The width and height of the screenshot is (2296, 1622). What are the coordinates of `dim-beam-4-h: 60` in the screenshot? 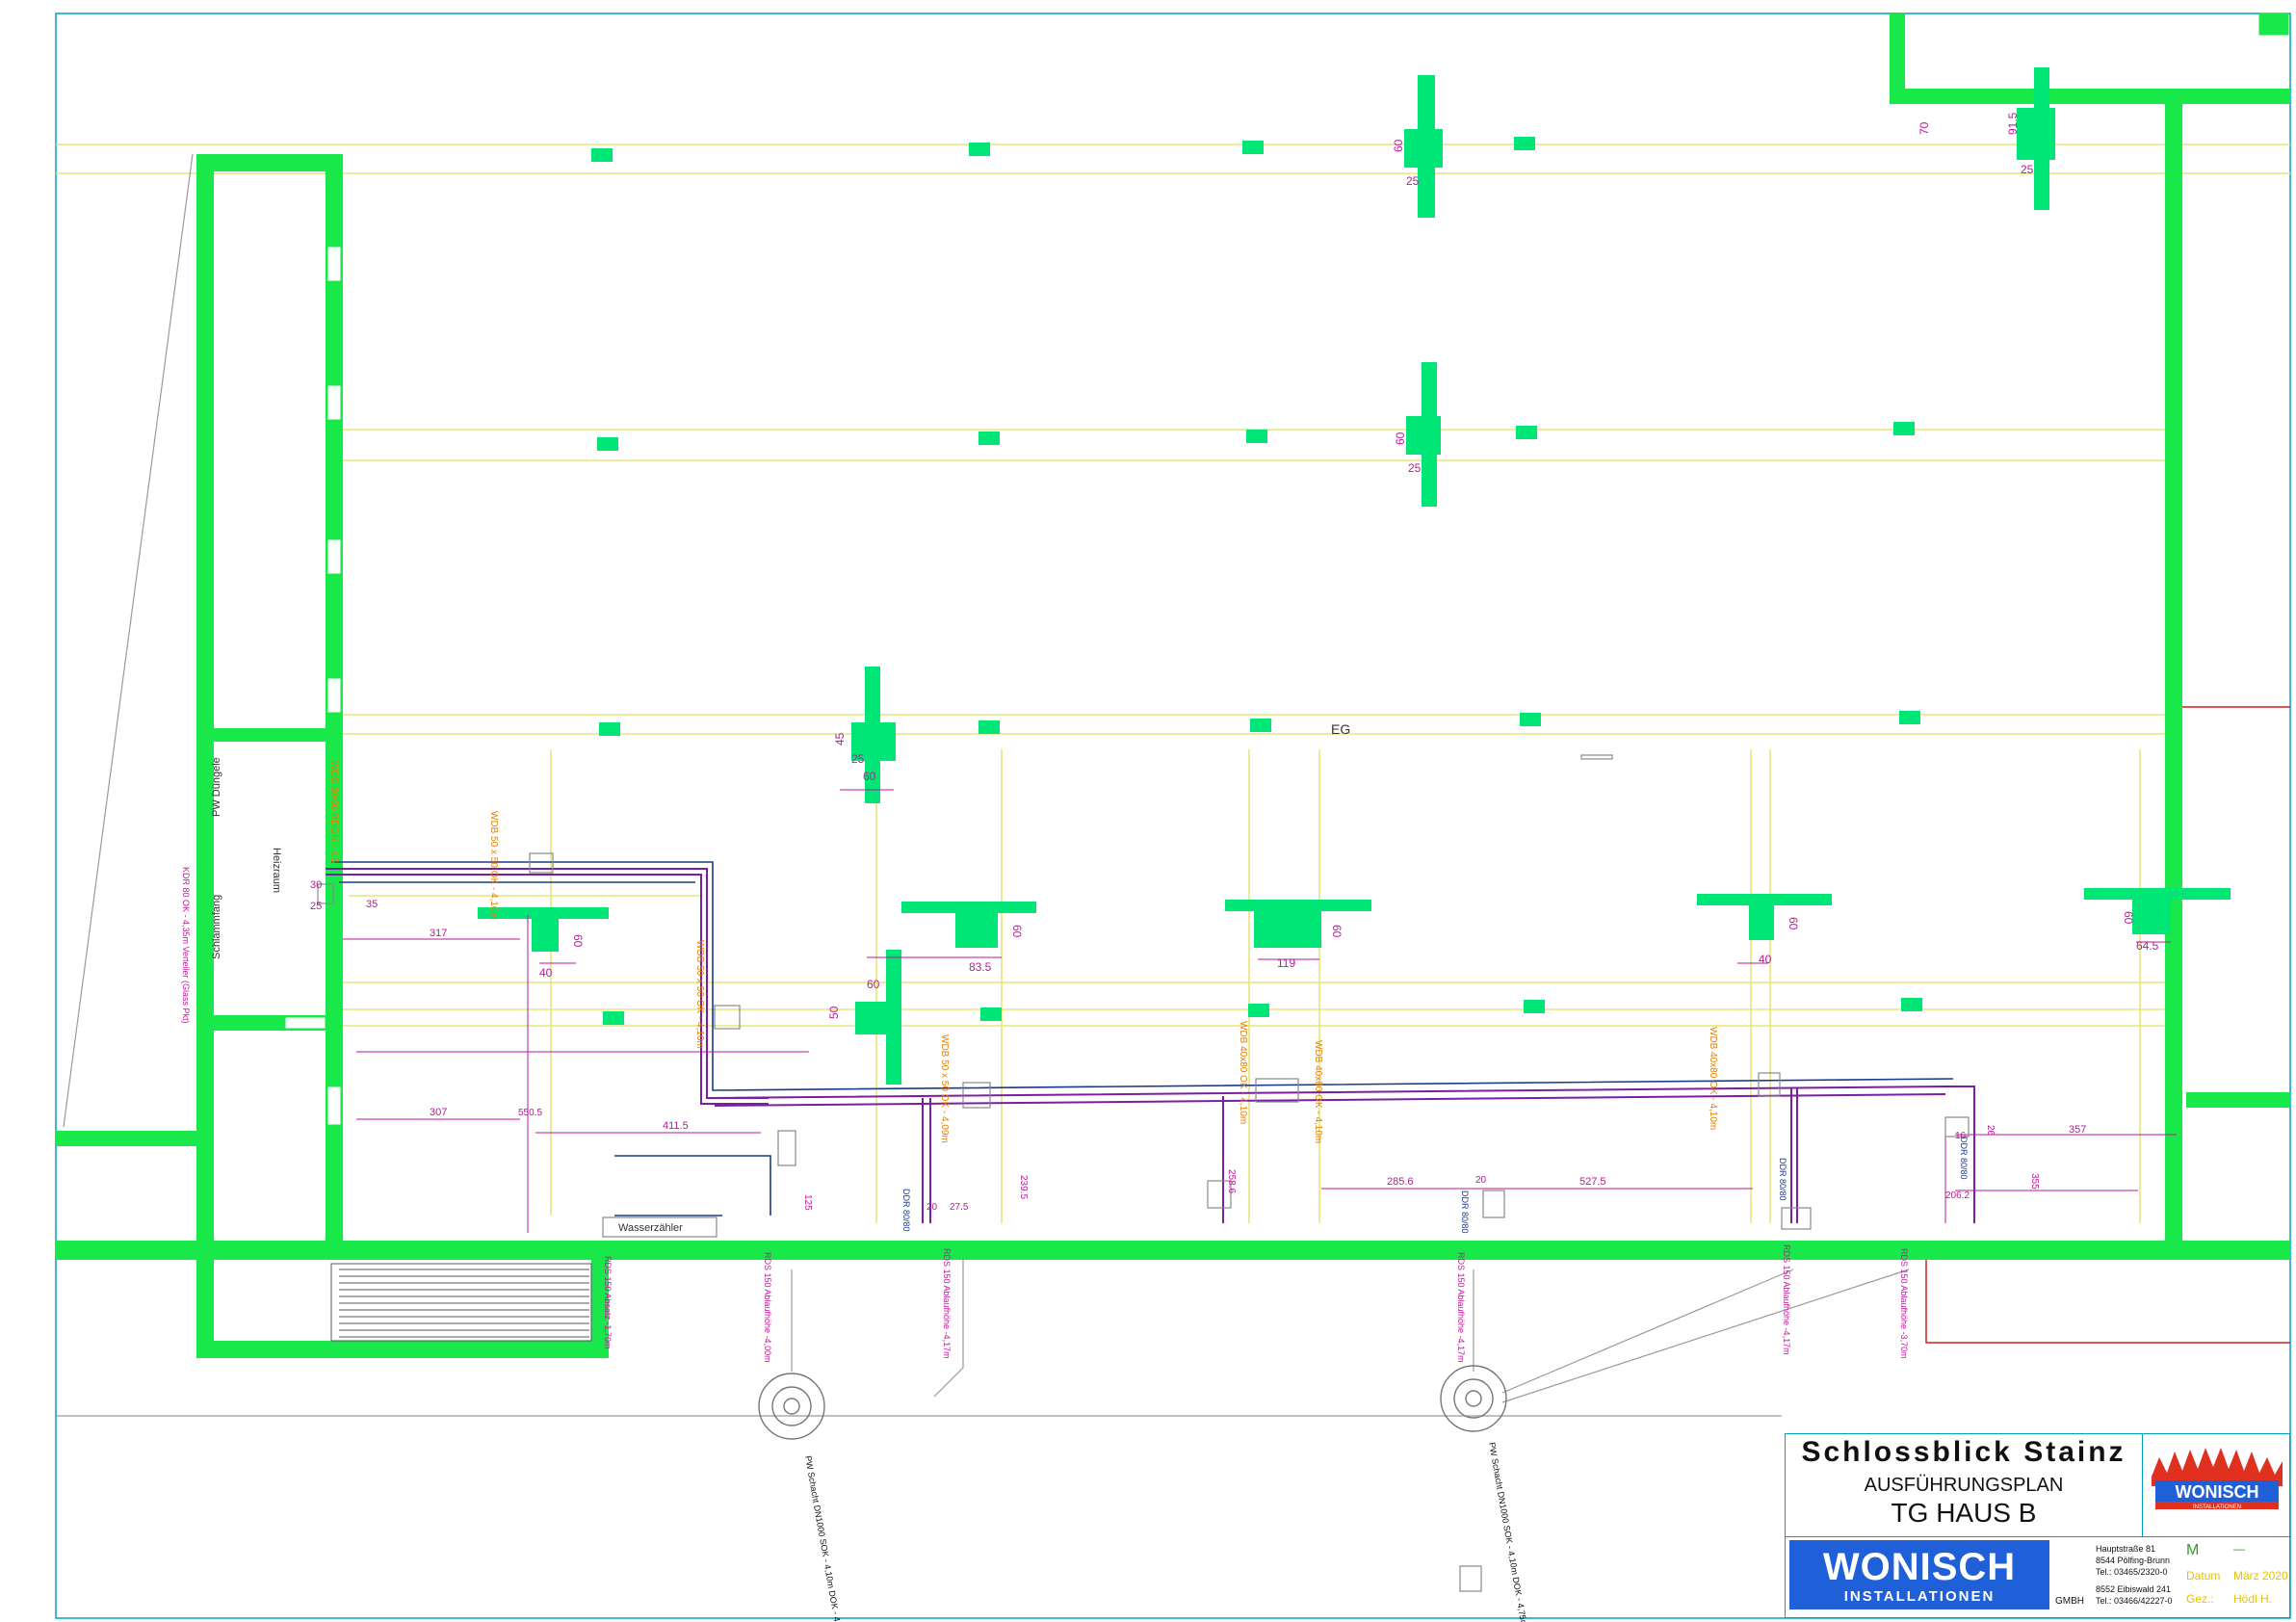 It's located at (1793, 923).